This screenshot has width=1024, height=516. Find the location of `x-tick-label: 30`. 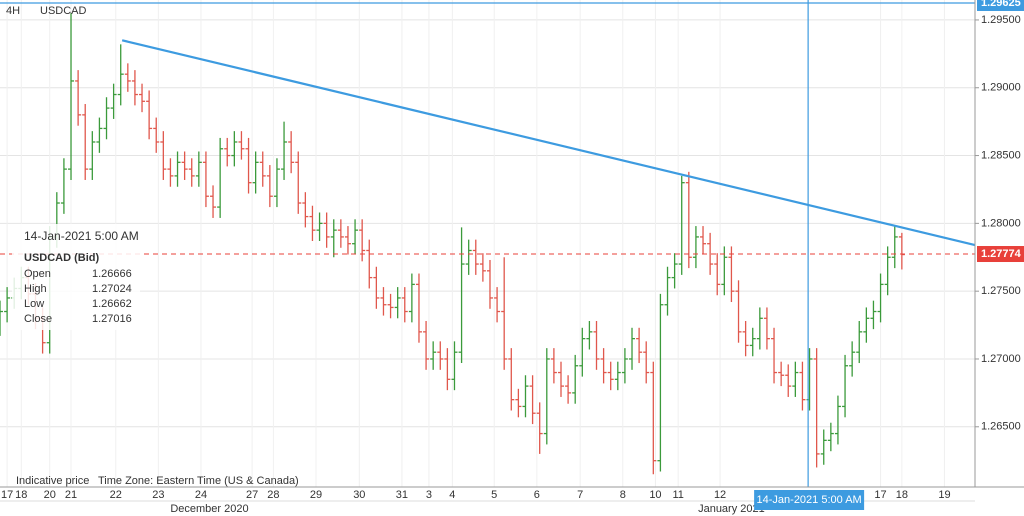

x-tick-label: 30 is located at coordinates (359, 495).